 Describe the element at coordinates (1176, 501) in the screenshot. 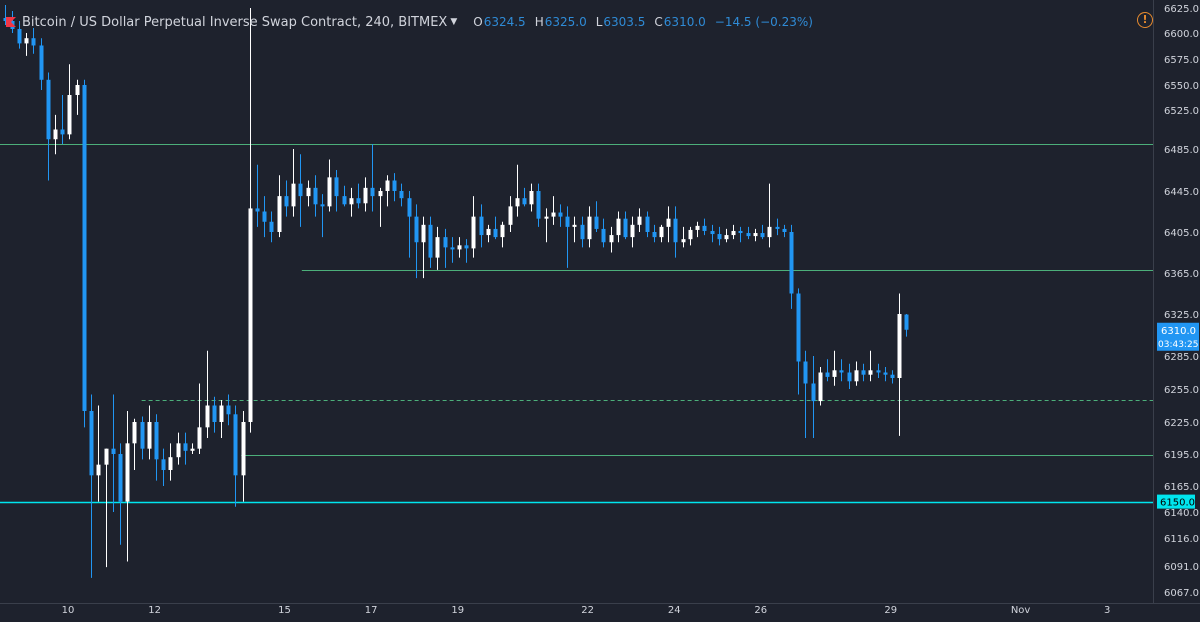

I see `level-price-label-bg` at that location.